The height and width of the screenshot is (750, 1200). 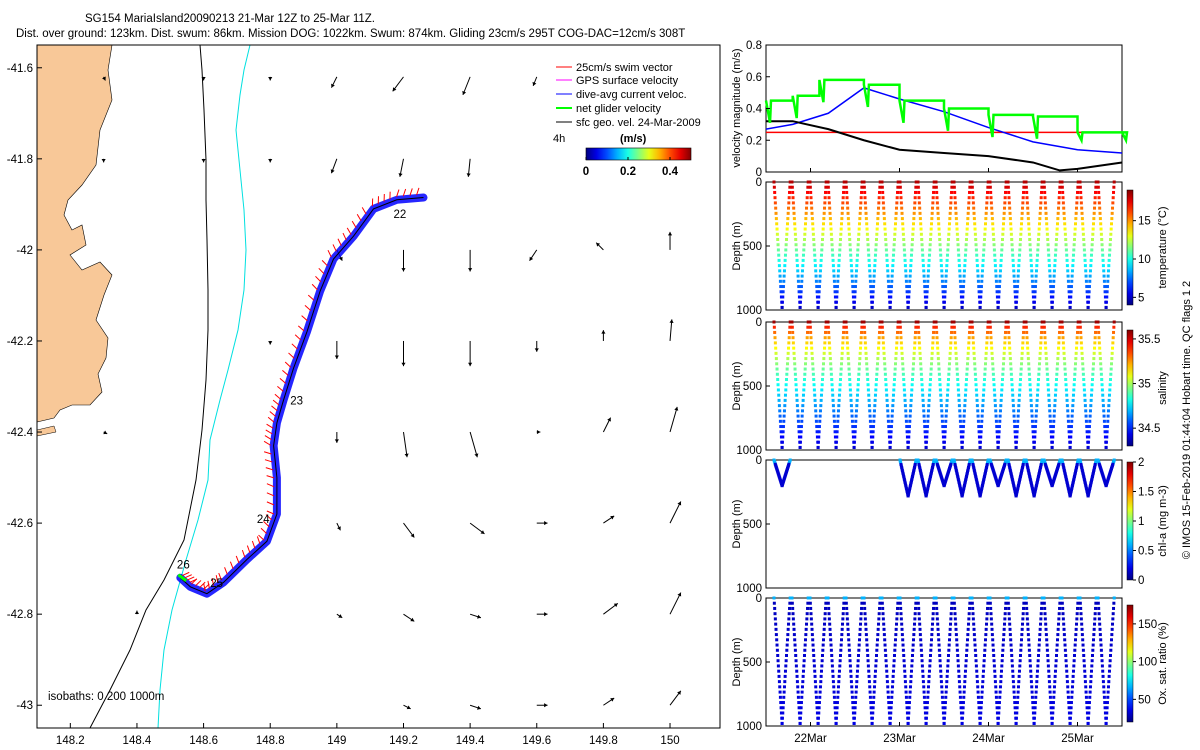 What do you see at coordinates (673, 419) in the screenshot?
I see `geo-vector` at bounding box center [673, 419].